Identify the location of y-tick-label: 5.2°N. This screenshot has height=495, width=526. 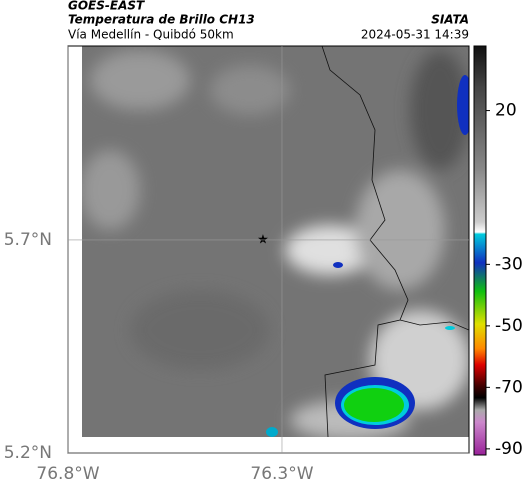
(28, 453).